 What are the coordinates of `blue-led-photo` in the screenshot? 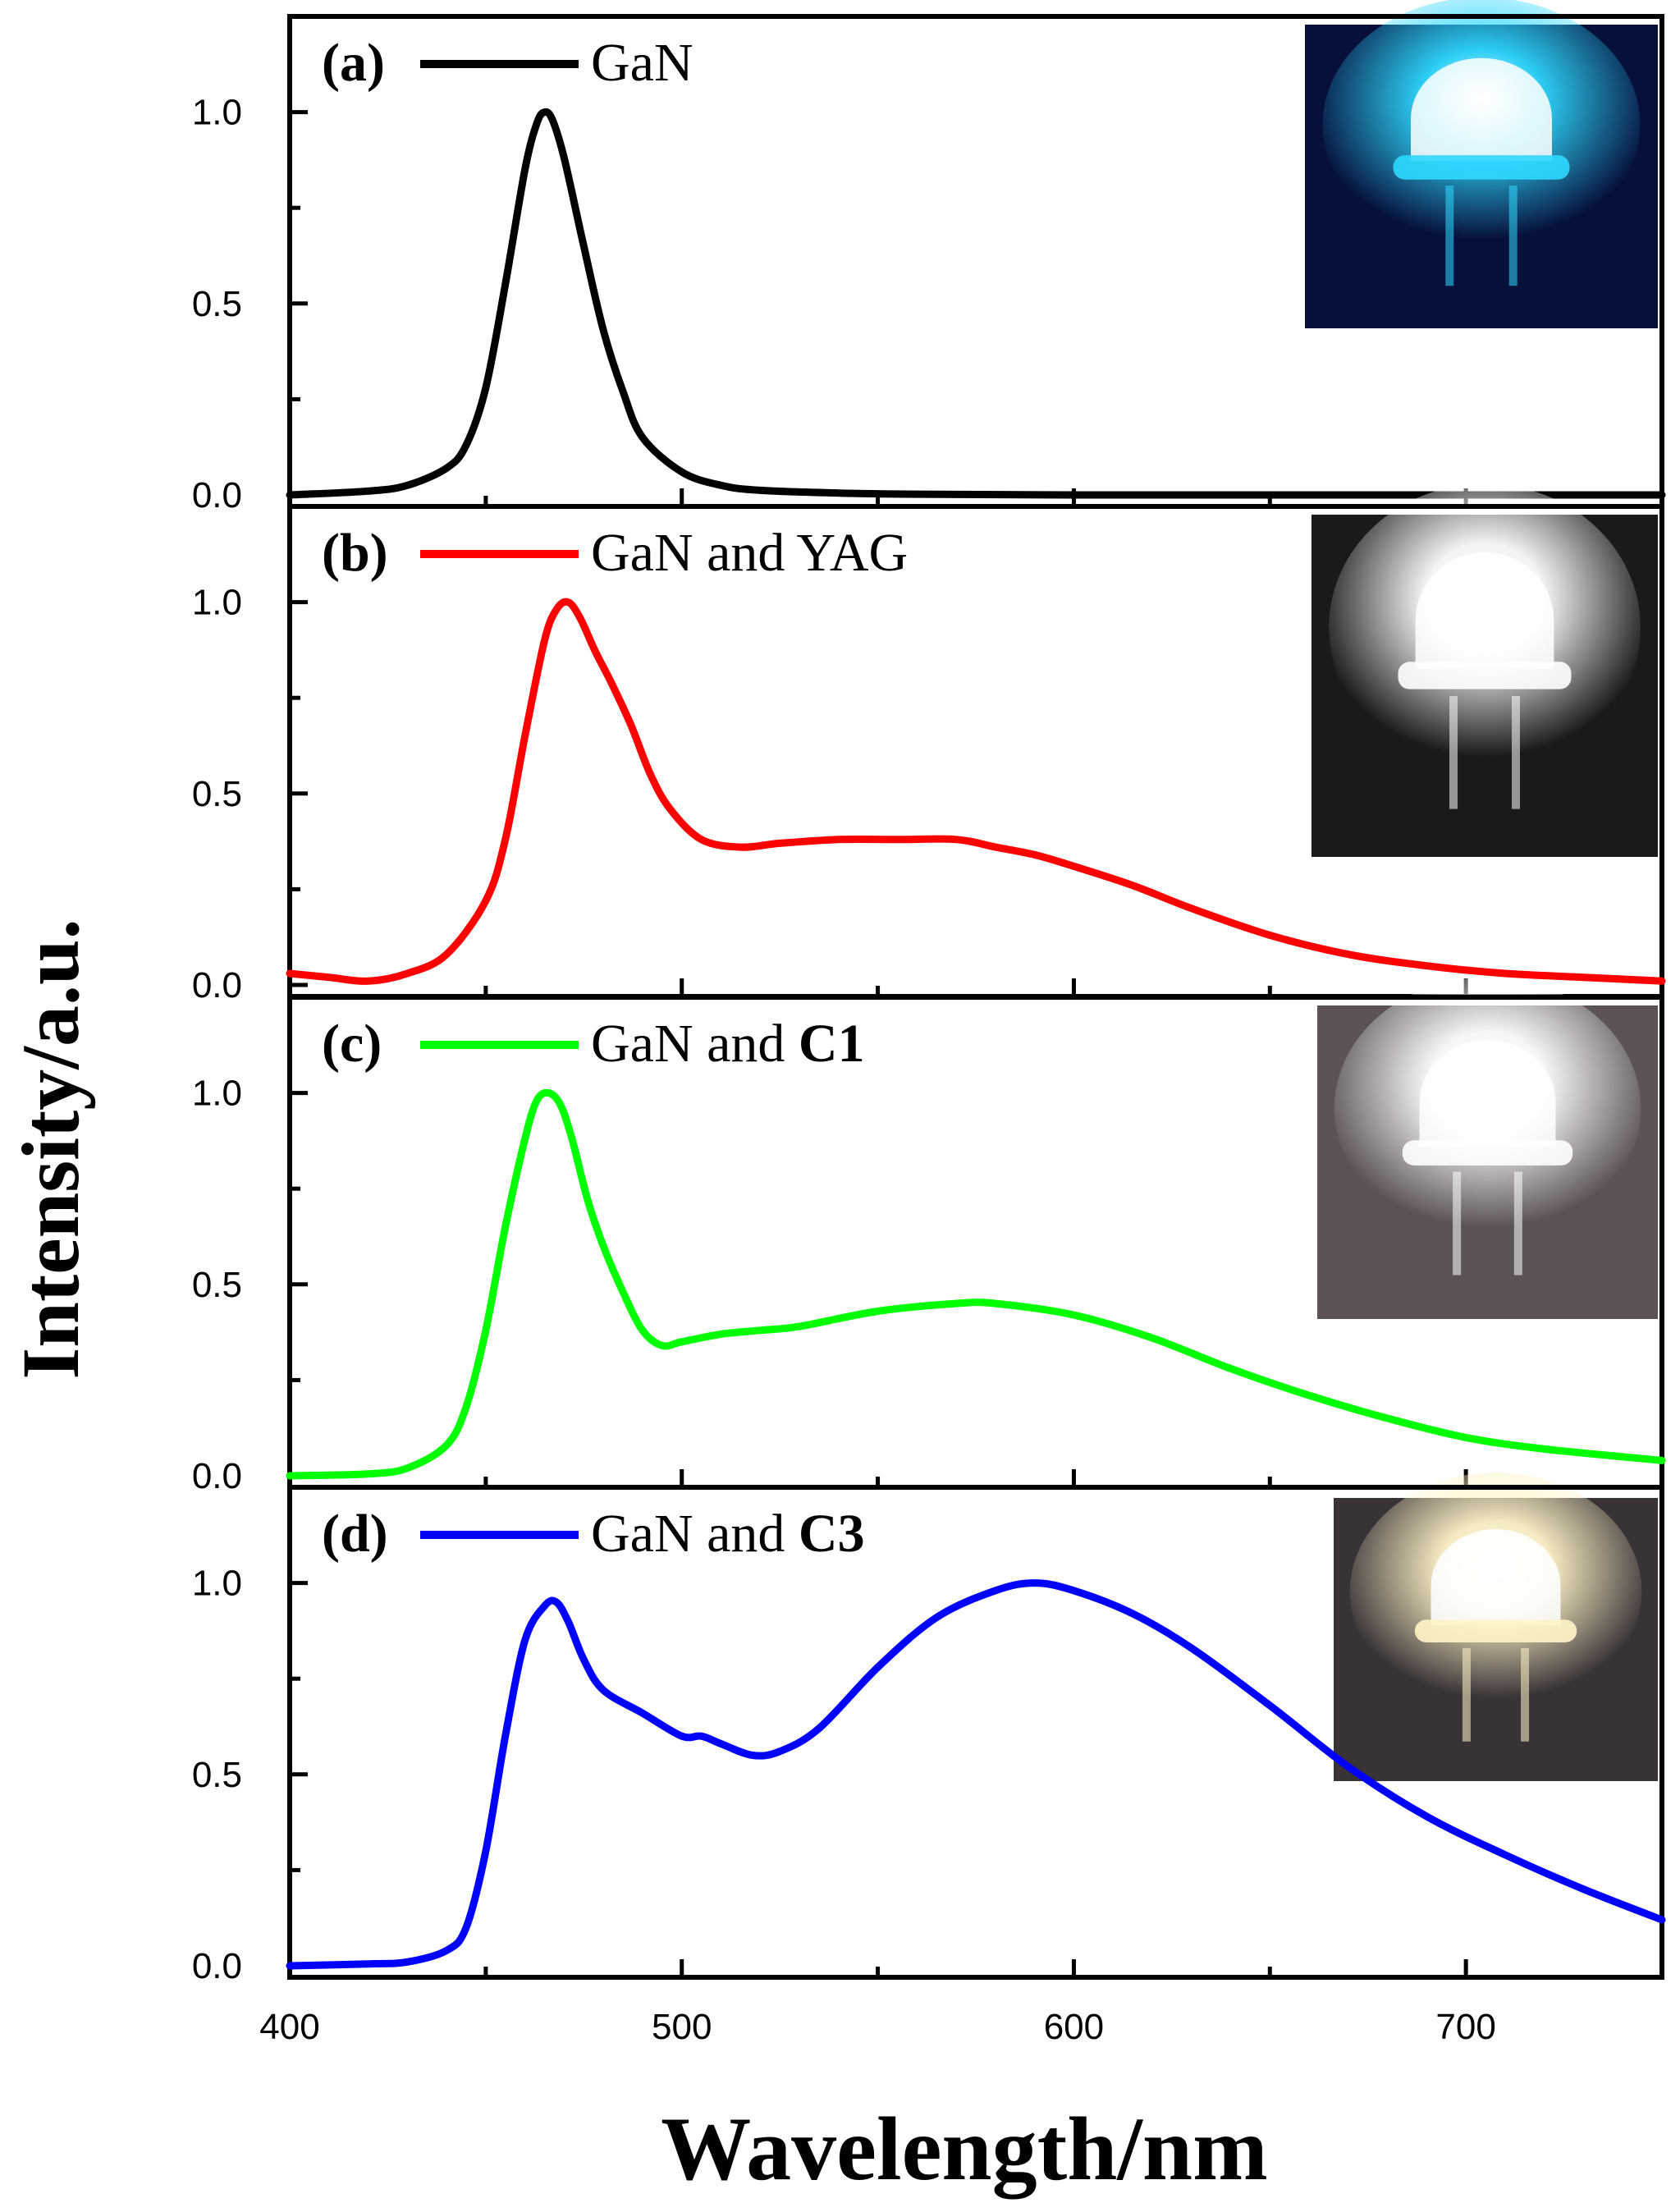 It's located at (1481, 164).